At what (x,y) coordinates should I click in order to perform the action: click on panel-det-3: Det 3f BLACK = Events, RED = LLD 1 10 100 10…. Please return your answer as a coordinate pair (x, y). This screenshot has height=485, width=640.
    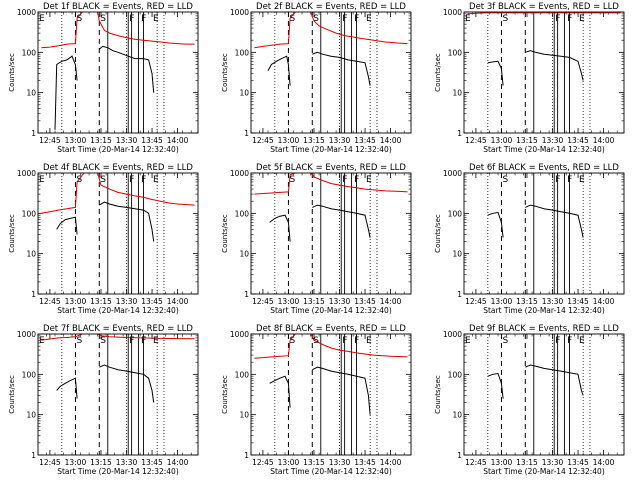
    Looking at the image, I should click on (529, 78).